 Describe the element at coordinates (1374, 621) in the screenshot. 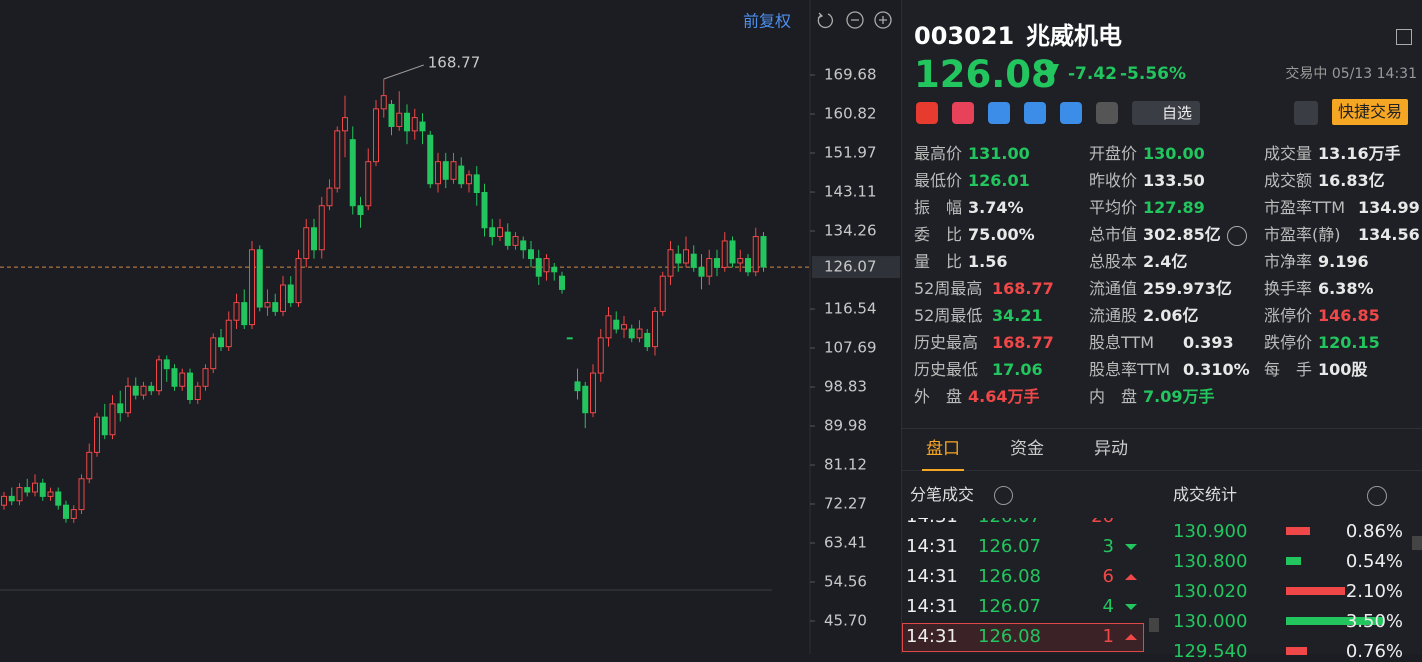

I see `dist-pct: 3.50%` at that location.